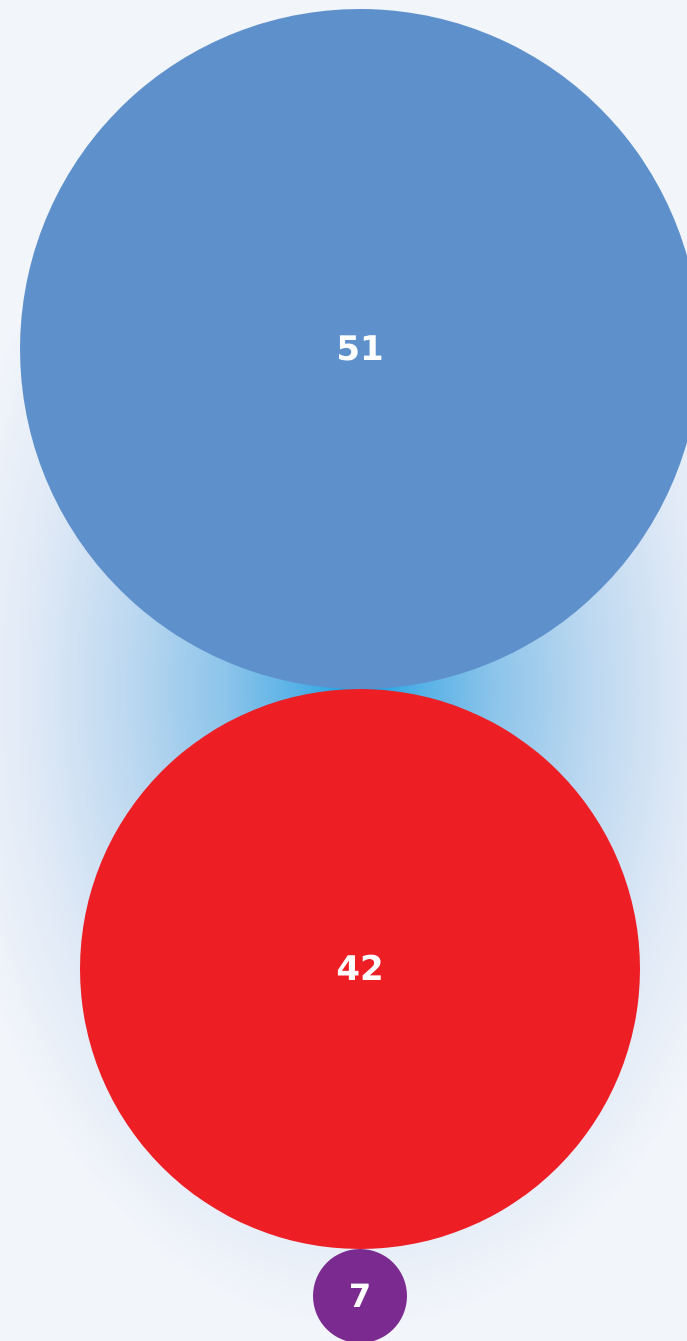  I want to click on bubble-label-42: 42, so click(359, 969).